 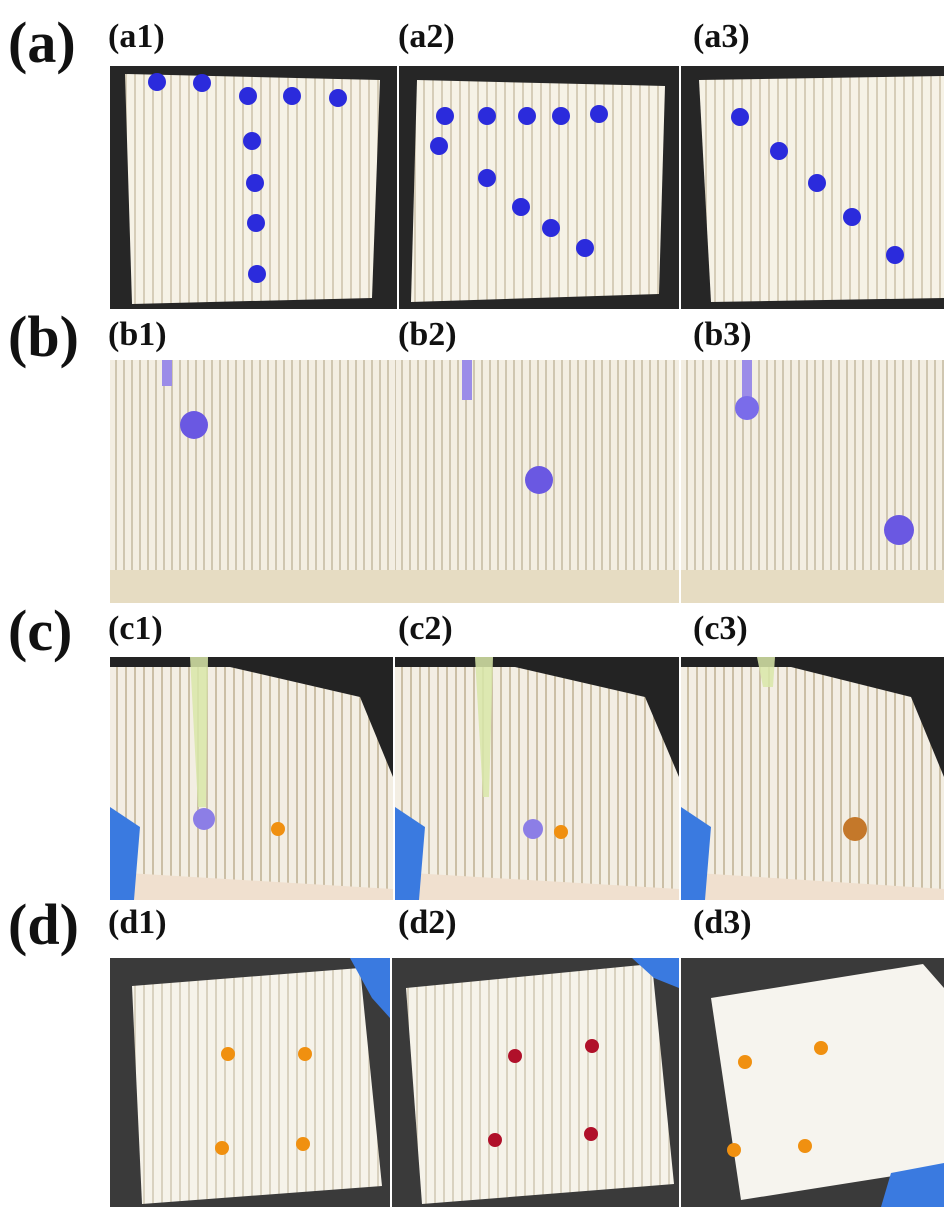 What do you see at coordinates (43, 336) in the screenshot?
I see `row-label-b: (b)` at bounding box center [43, 336].